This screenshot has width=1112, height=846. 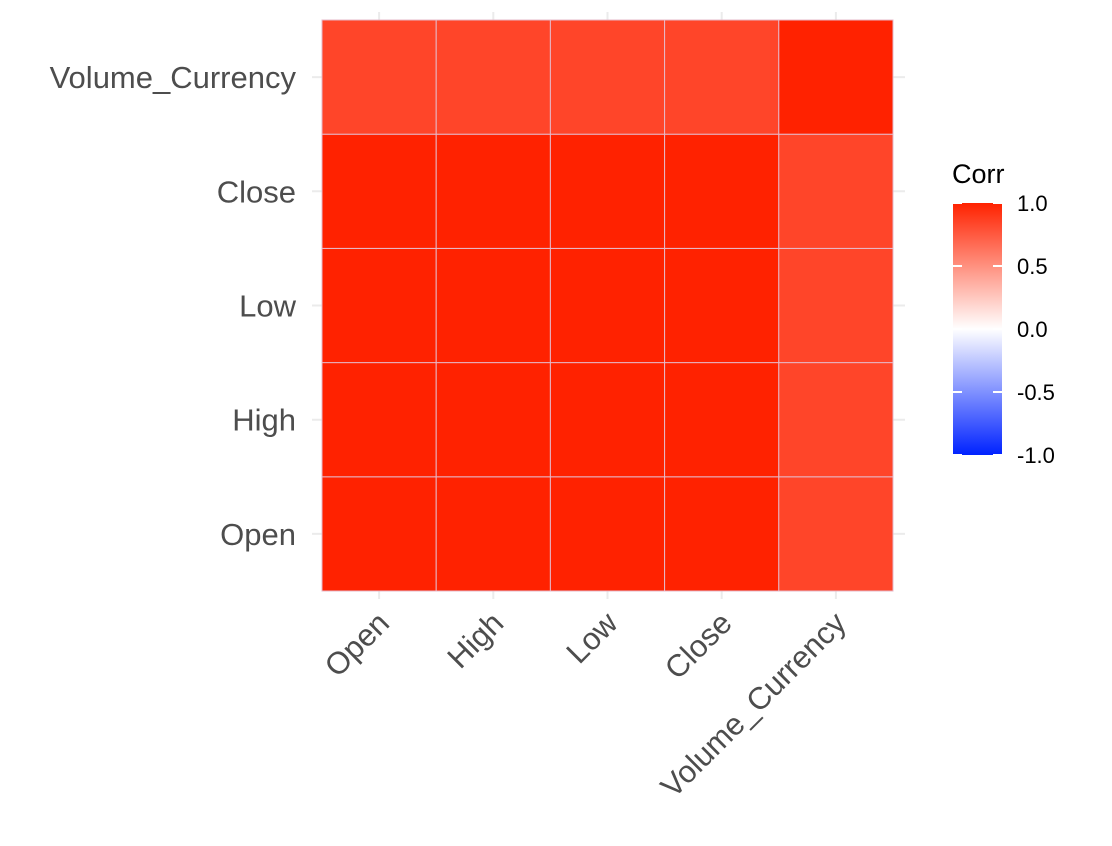 I want to click on legend-title: Corr, so click(x=978, y=174).